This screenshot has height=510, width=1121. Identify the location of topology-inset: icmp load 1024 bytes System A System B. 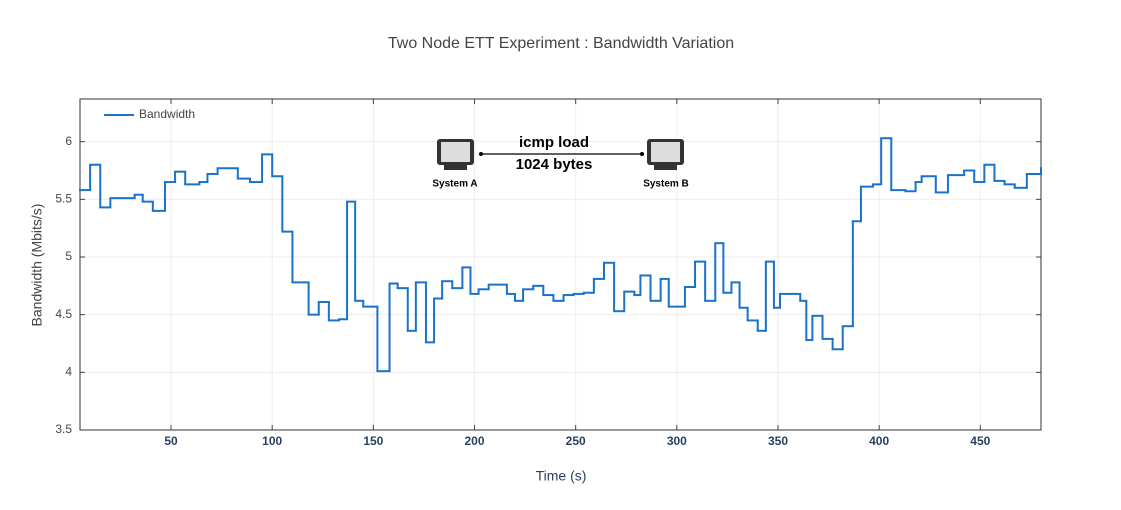
(560, 162).